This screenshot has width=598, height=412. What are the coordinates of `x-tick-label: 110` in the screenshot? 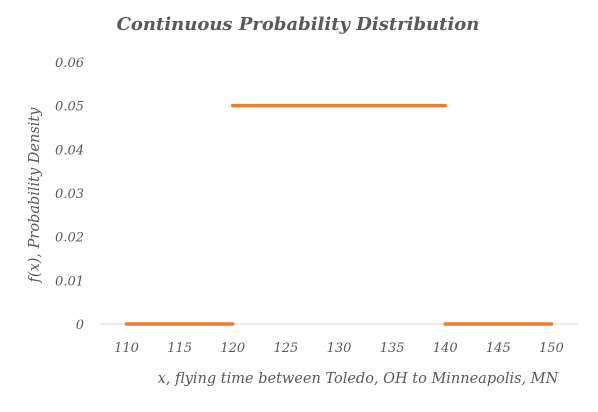 It's located at (126, 348).